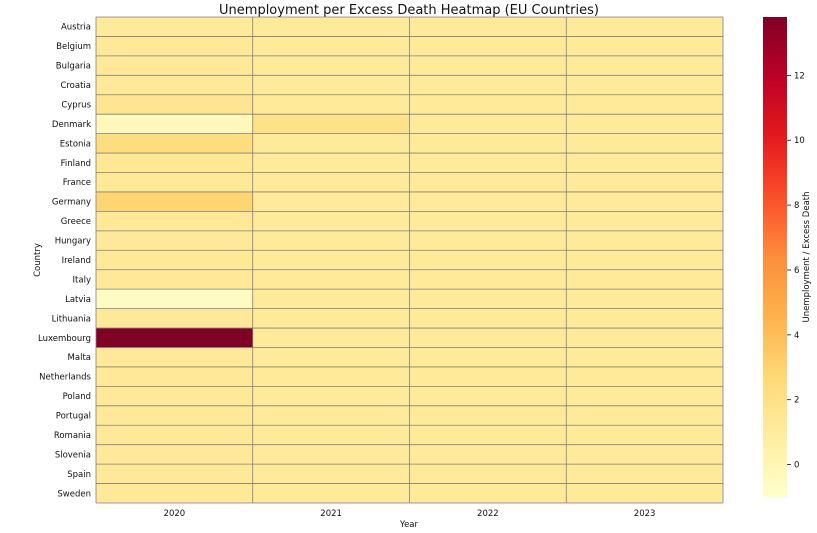 The height and width of the screenshot is (533, 817). Describe the element at coordinates (796, 401) in the screenshot. I see `colorbar-tick-label: 2` at that location.